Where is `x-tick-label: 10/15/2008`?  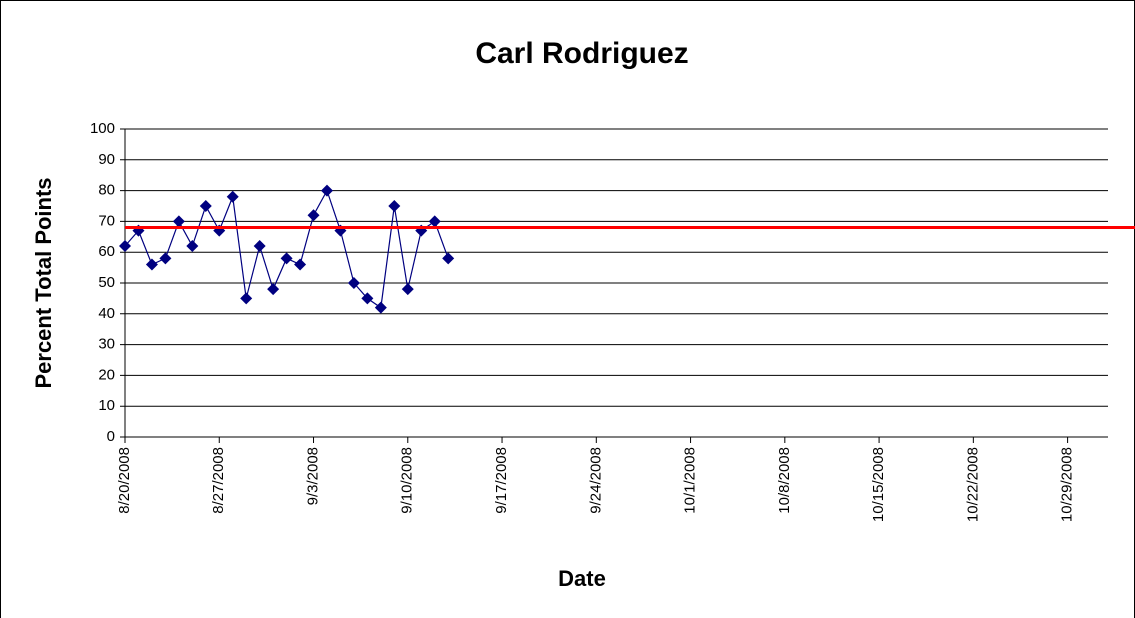 x-tick-label: 10/15/2008 is located at coordinates (878, 484).